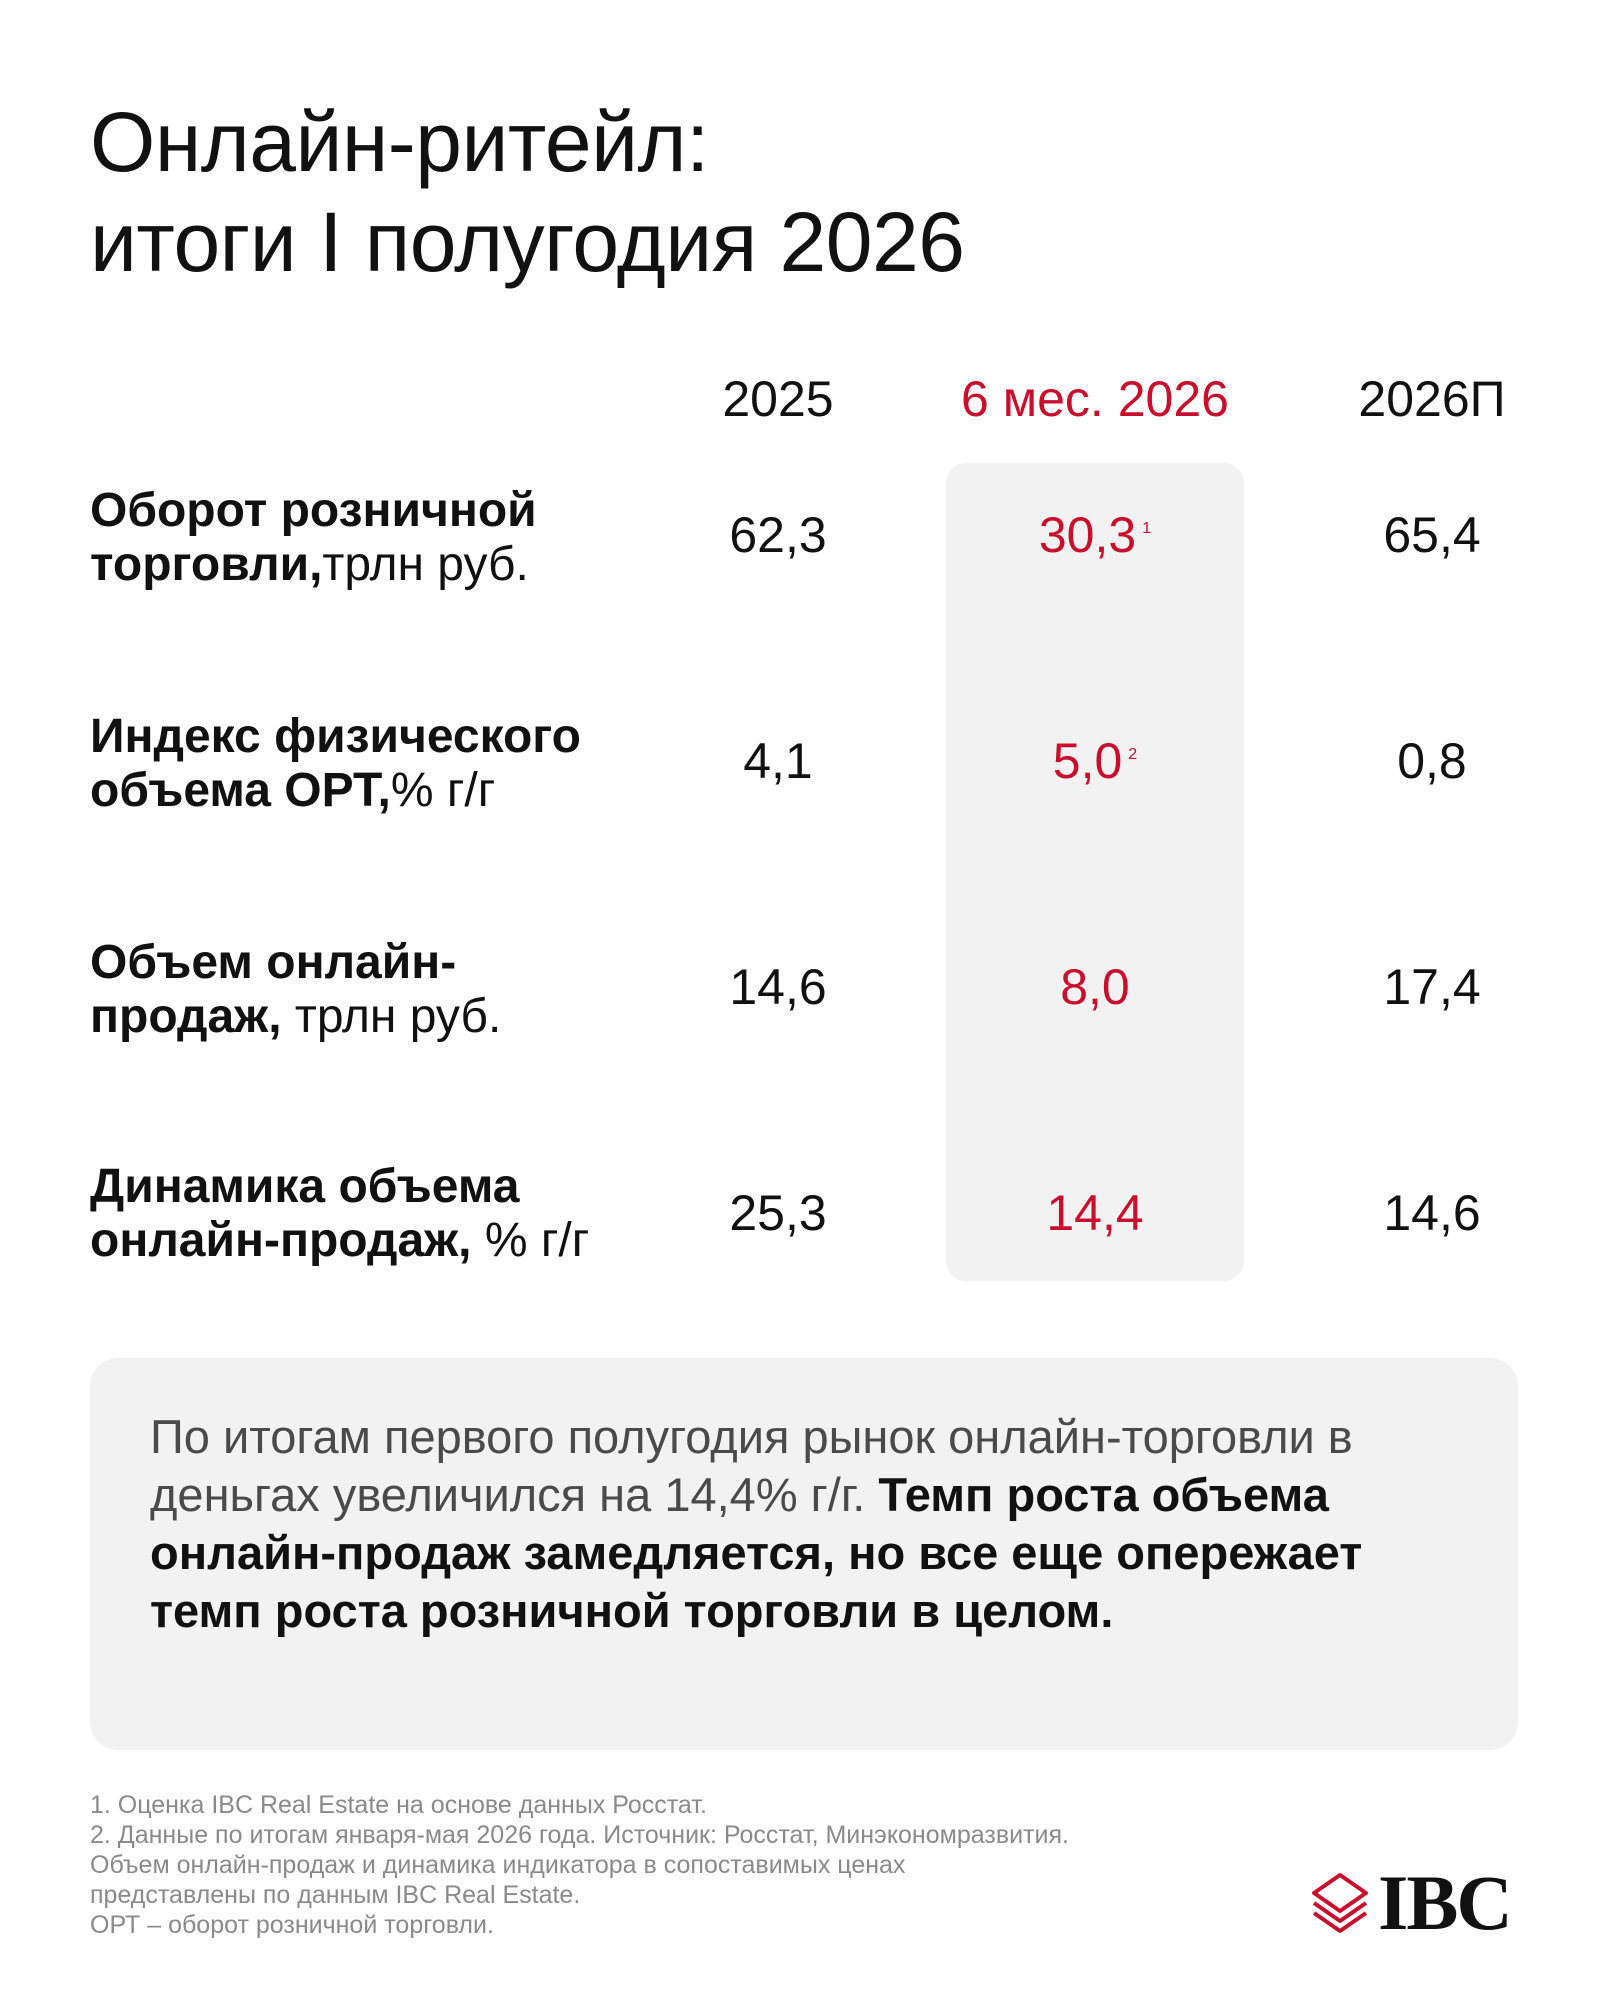 Image resolution: width=1600 pixels, height=2000 pixels. Describe the element at coordinates (1095, 987) in the screenshot. I see `value-6m-2026: 8,0` at that location.